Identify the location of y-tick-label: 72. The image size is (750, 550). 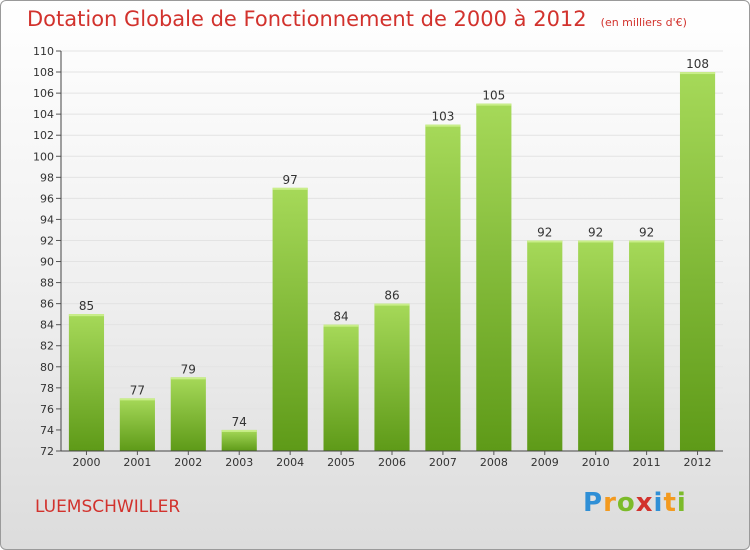
(47, 451).